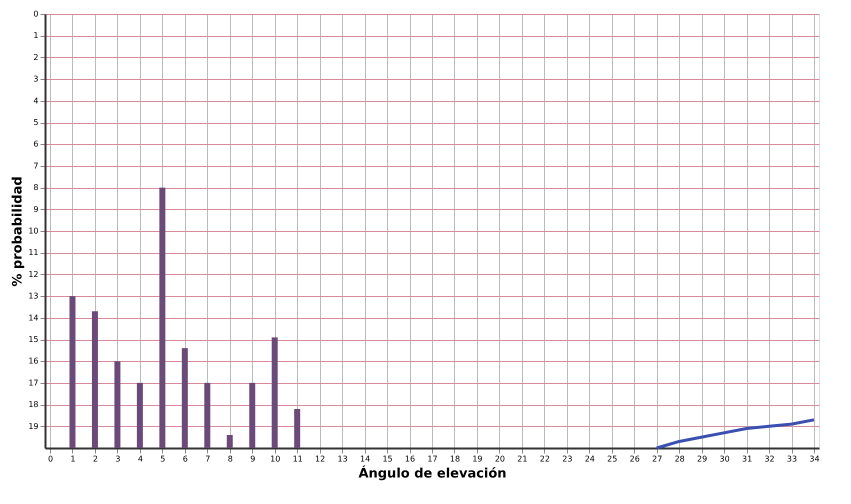 Image resolution: width=851 pixels, height=504 pixels. I want to click on x-tick-label: 2, so click(95, 459).